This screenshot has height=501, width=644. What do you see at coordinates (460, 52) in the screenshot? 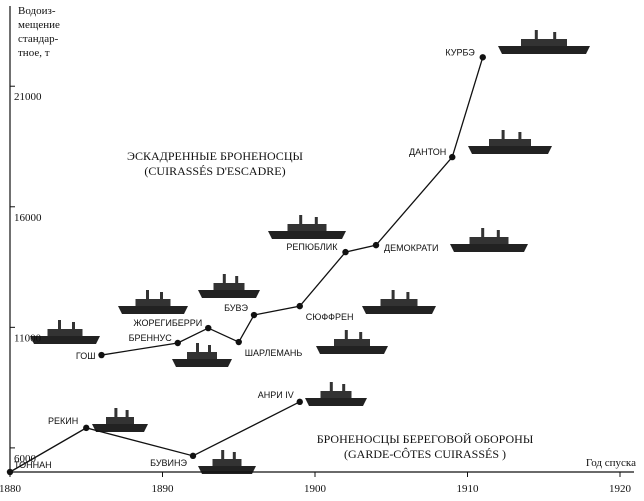
I see `point-label: КУРБЭ` at bounding box center [460, 52].